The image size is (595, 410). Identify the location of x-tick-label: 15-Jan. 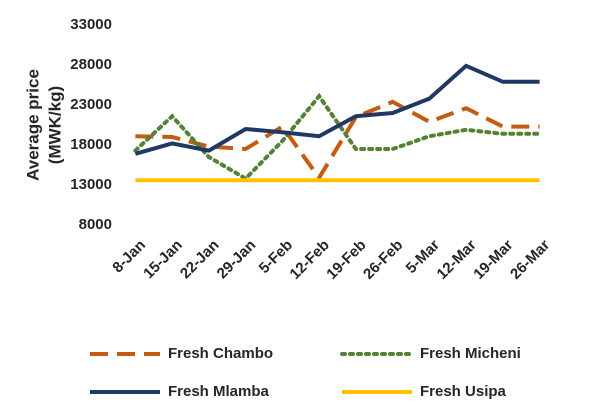
(163, 260).